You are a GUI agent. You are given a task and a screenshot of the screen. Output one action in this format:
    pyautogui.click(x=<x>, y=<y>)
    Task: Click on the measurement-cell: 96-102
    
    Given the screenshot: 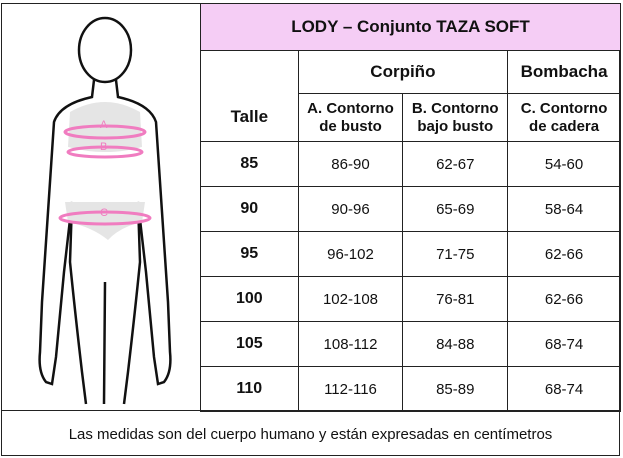 What is the action you would take?
    pyautogui.click(x=350, y=254)
    